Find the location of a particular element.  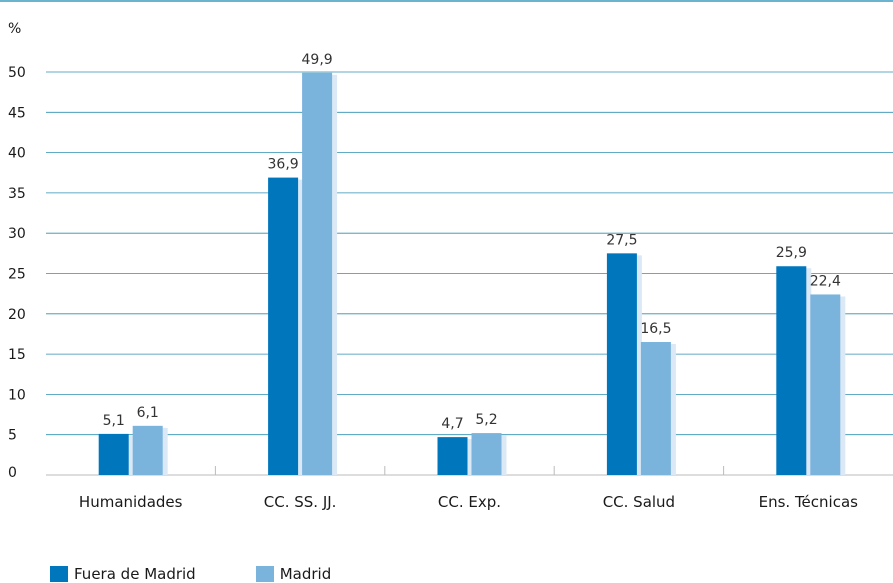

data-label: 36,9 is located at coordinates (283, 165).